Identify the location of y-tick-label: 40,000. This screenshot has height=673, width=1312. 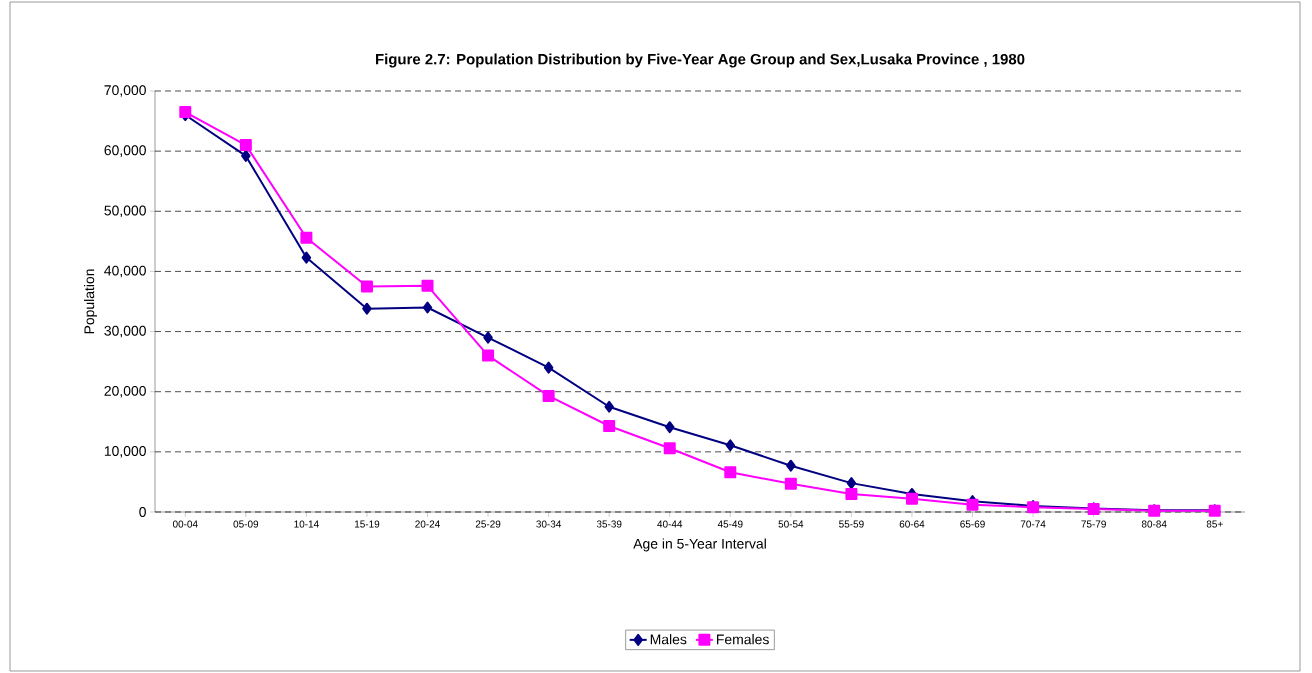
(125, 271).